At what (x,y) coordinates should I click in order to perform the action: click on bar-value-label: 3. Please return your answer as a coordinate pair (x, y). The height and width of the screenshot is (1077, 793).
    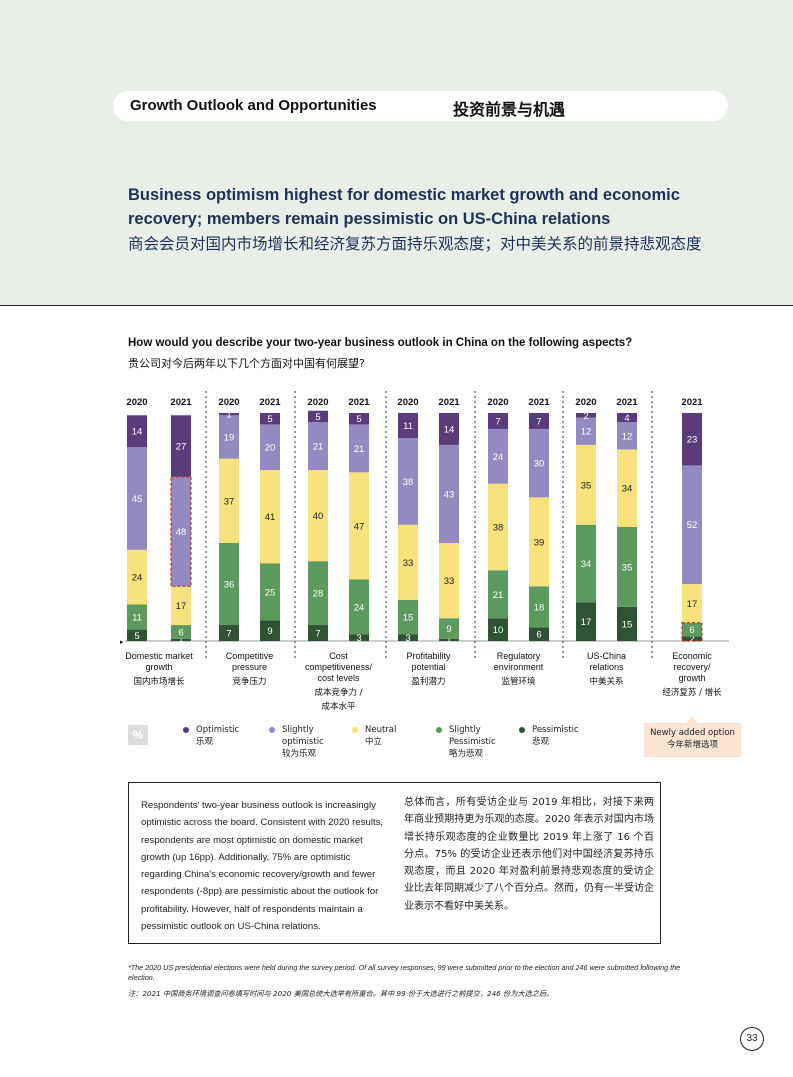
    Looking at the image, I should click on (407, 638).